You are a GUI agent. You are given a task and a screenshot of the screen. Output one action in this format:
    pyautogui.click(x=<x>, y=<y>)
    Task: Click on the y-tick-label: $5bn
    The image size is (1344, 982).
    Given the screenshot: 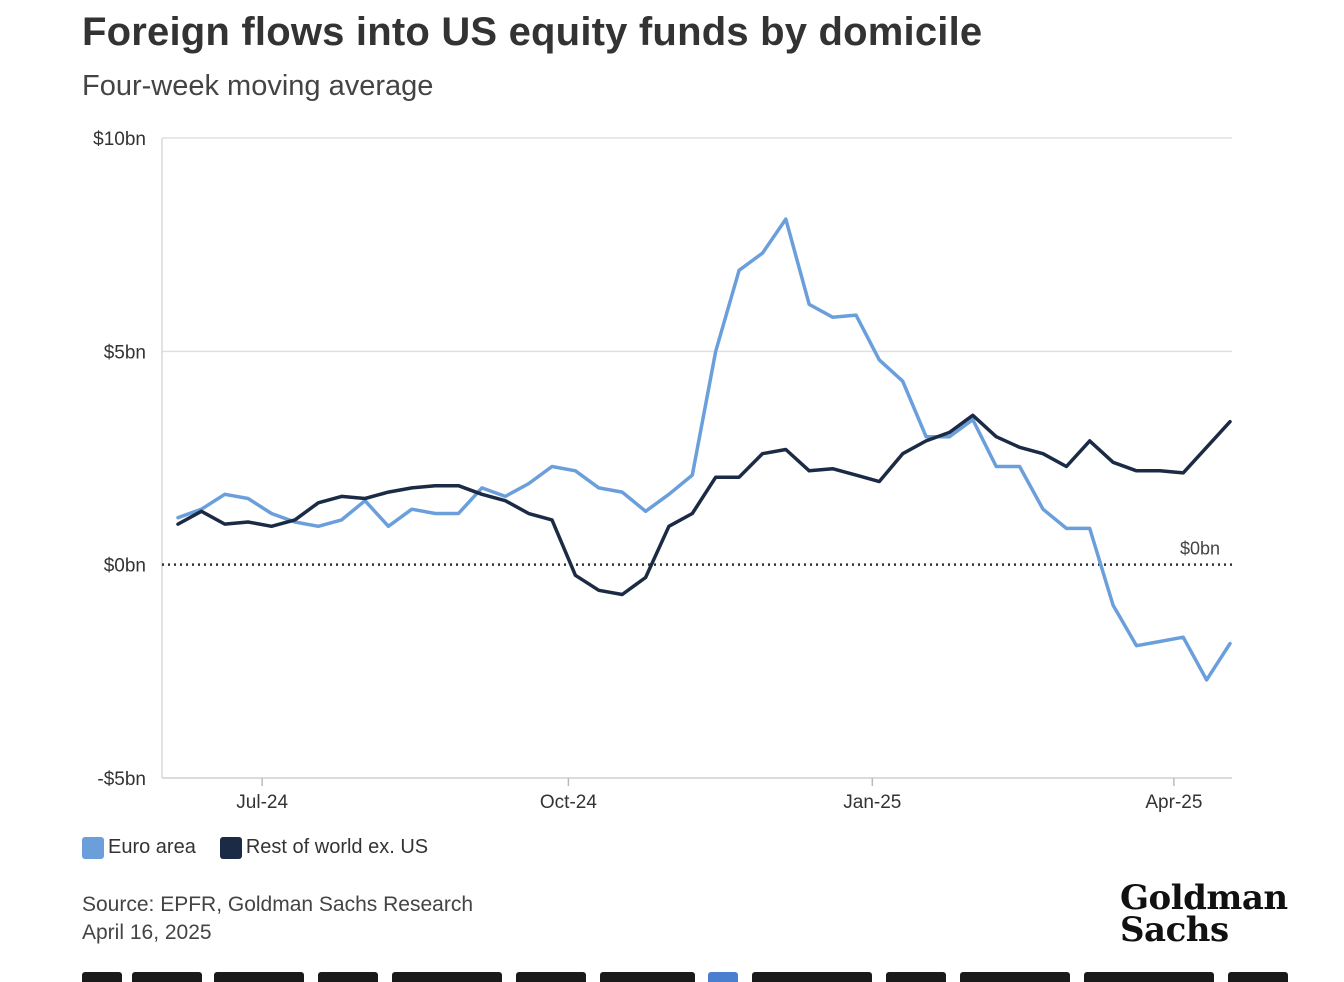 What is the action you would take?
    pyautogui.click(x=125, y=352)
    